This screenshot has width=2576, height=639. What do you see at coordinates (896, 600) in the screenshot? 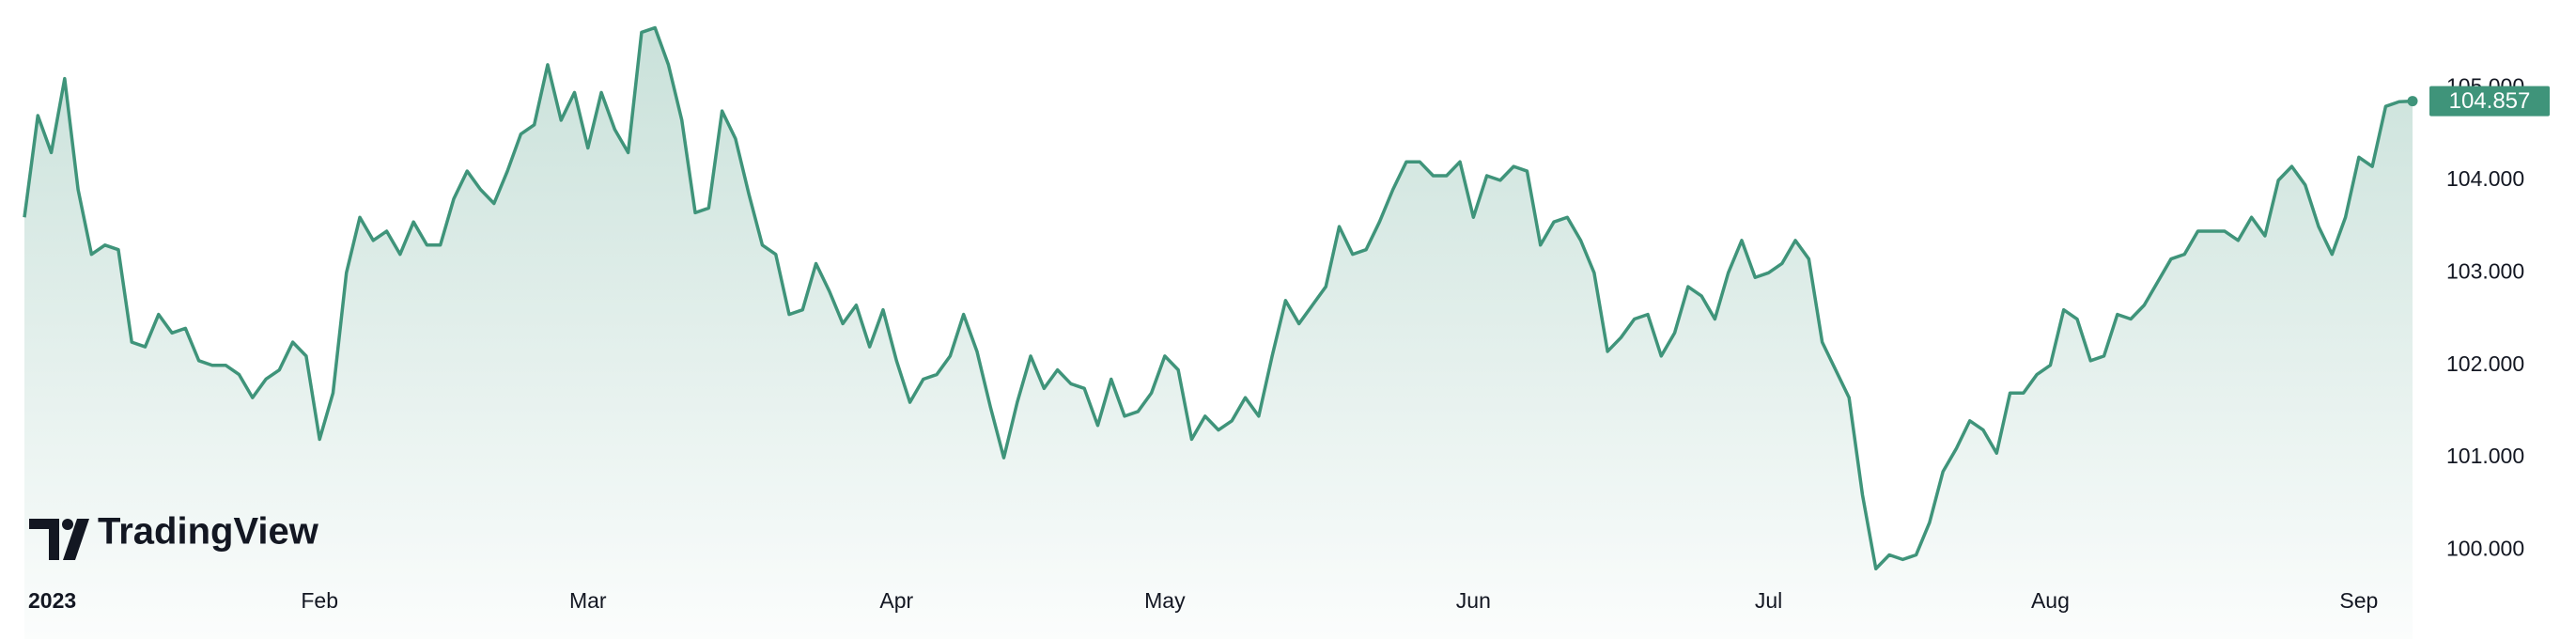
I see `x-tick-label: Apr` at bounding box center [896, 600].